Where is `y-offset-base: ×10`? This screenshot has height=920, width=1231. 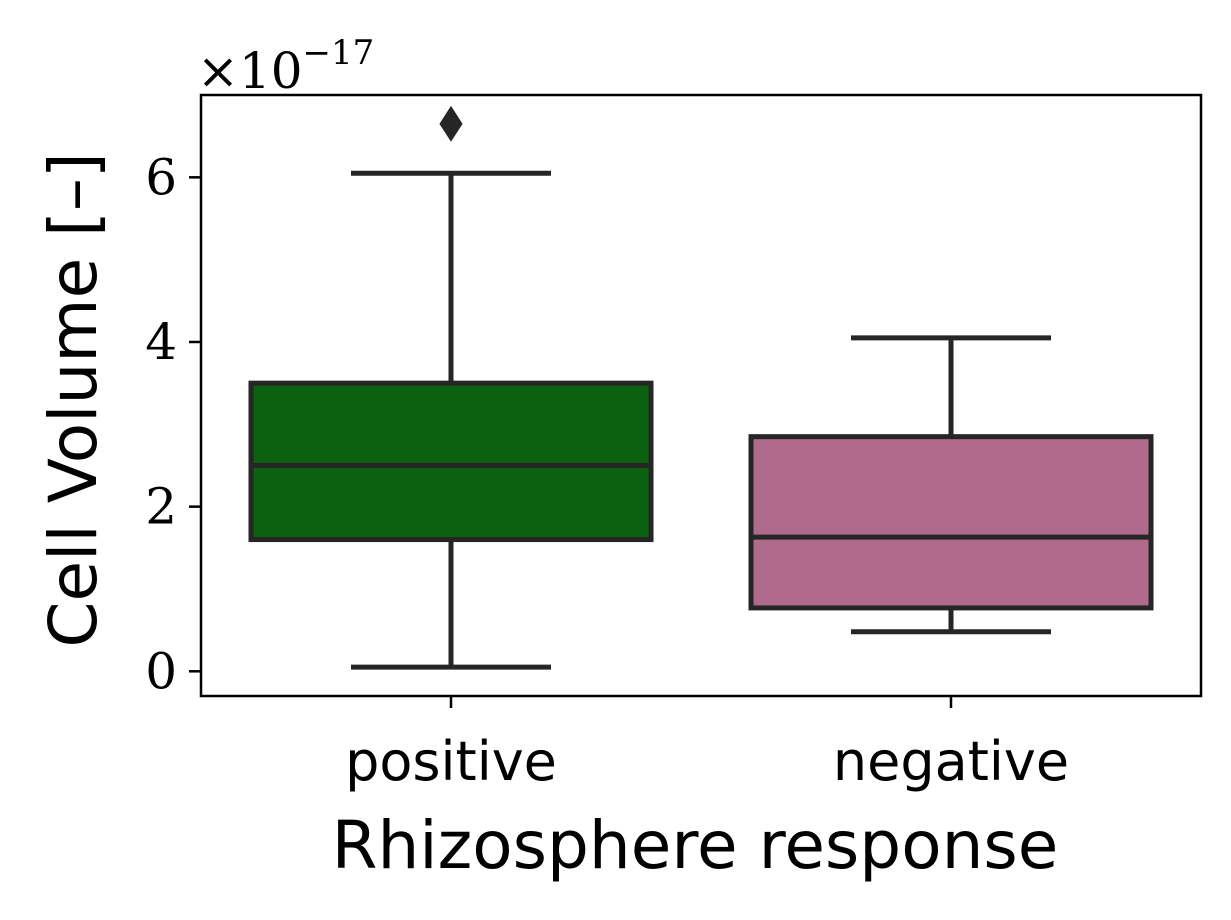 y-offset-base: ×10 is located at coordinates (250, 71).